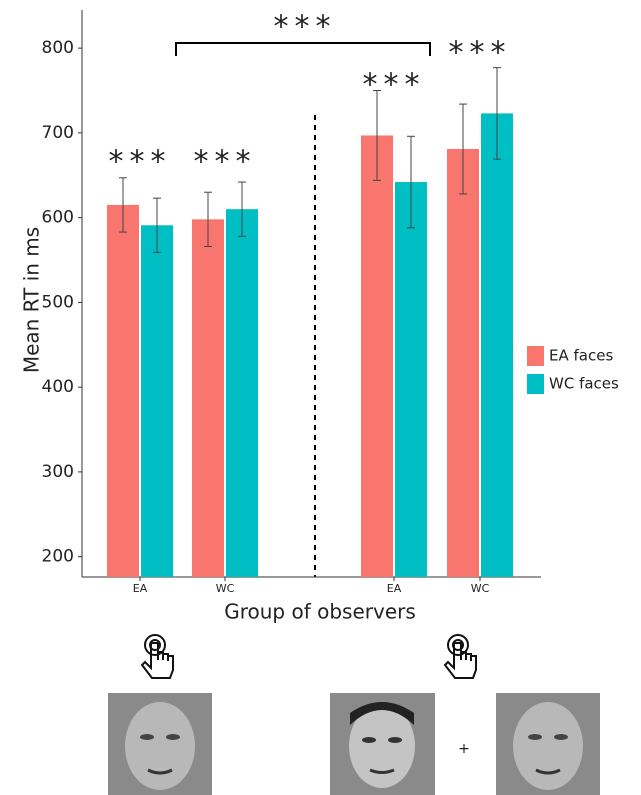 The width and height of the screenshot is (641, 795). Describe the element at coordinates (58, 472) in the screenshot. I see `y-tick-label: 300` at that location.